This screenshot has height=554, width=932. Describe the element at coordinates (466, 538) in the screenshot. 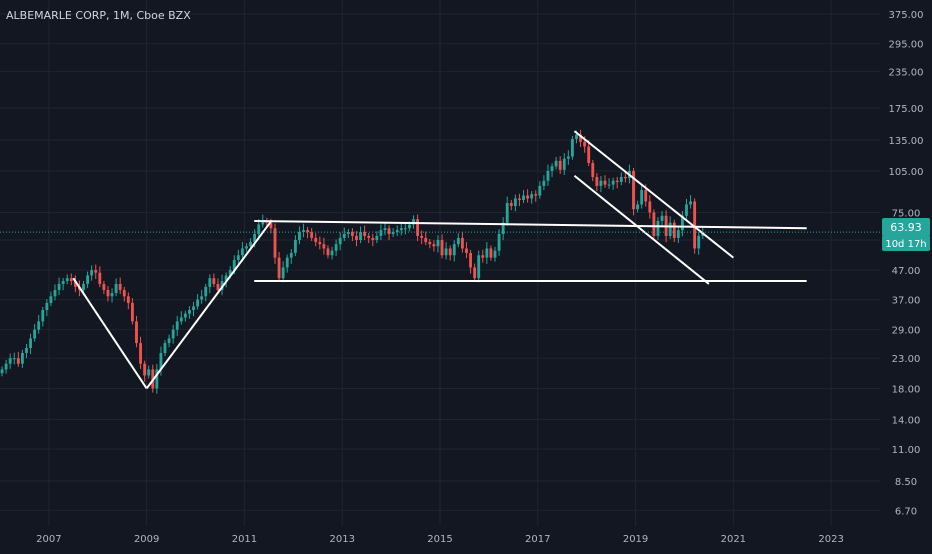

I see `time-axis` at that location.